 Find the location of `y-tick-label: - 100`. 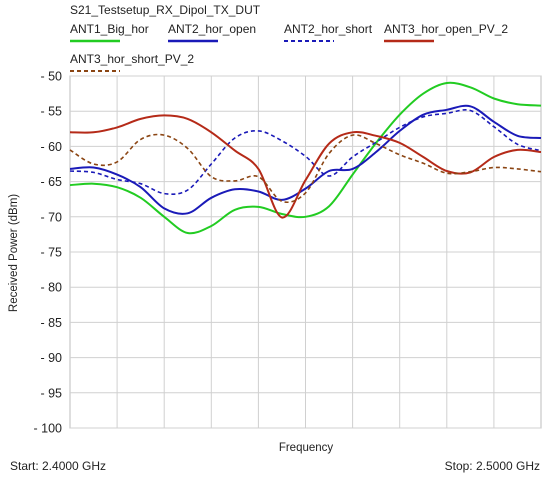

y-tick-label: - 100 is located at coordinates (48, 429).